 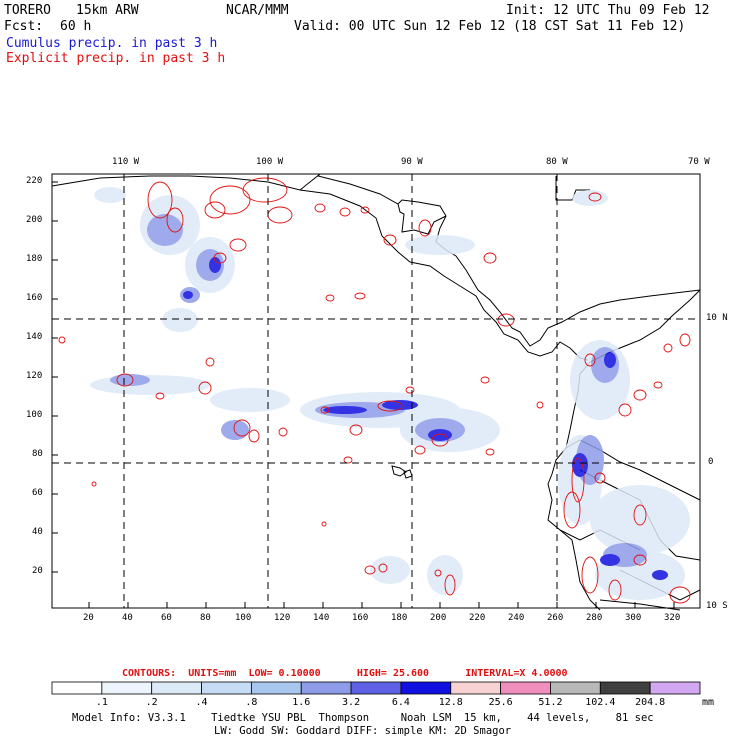 What do you see at coordinates (88, 618) in the screenshot?
I see `x-tick-label: 20` at bounding box center [88, 618].